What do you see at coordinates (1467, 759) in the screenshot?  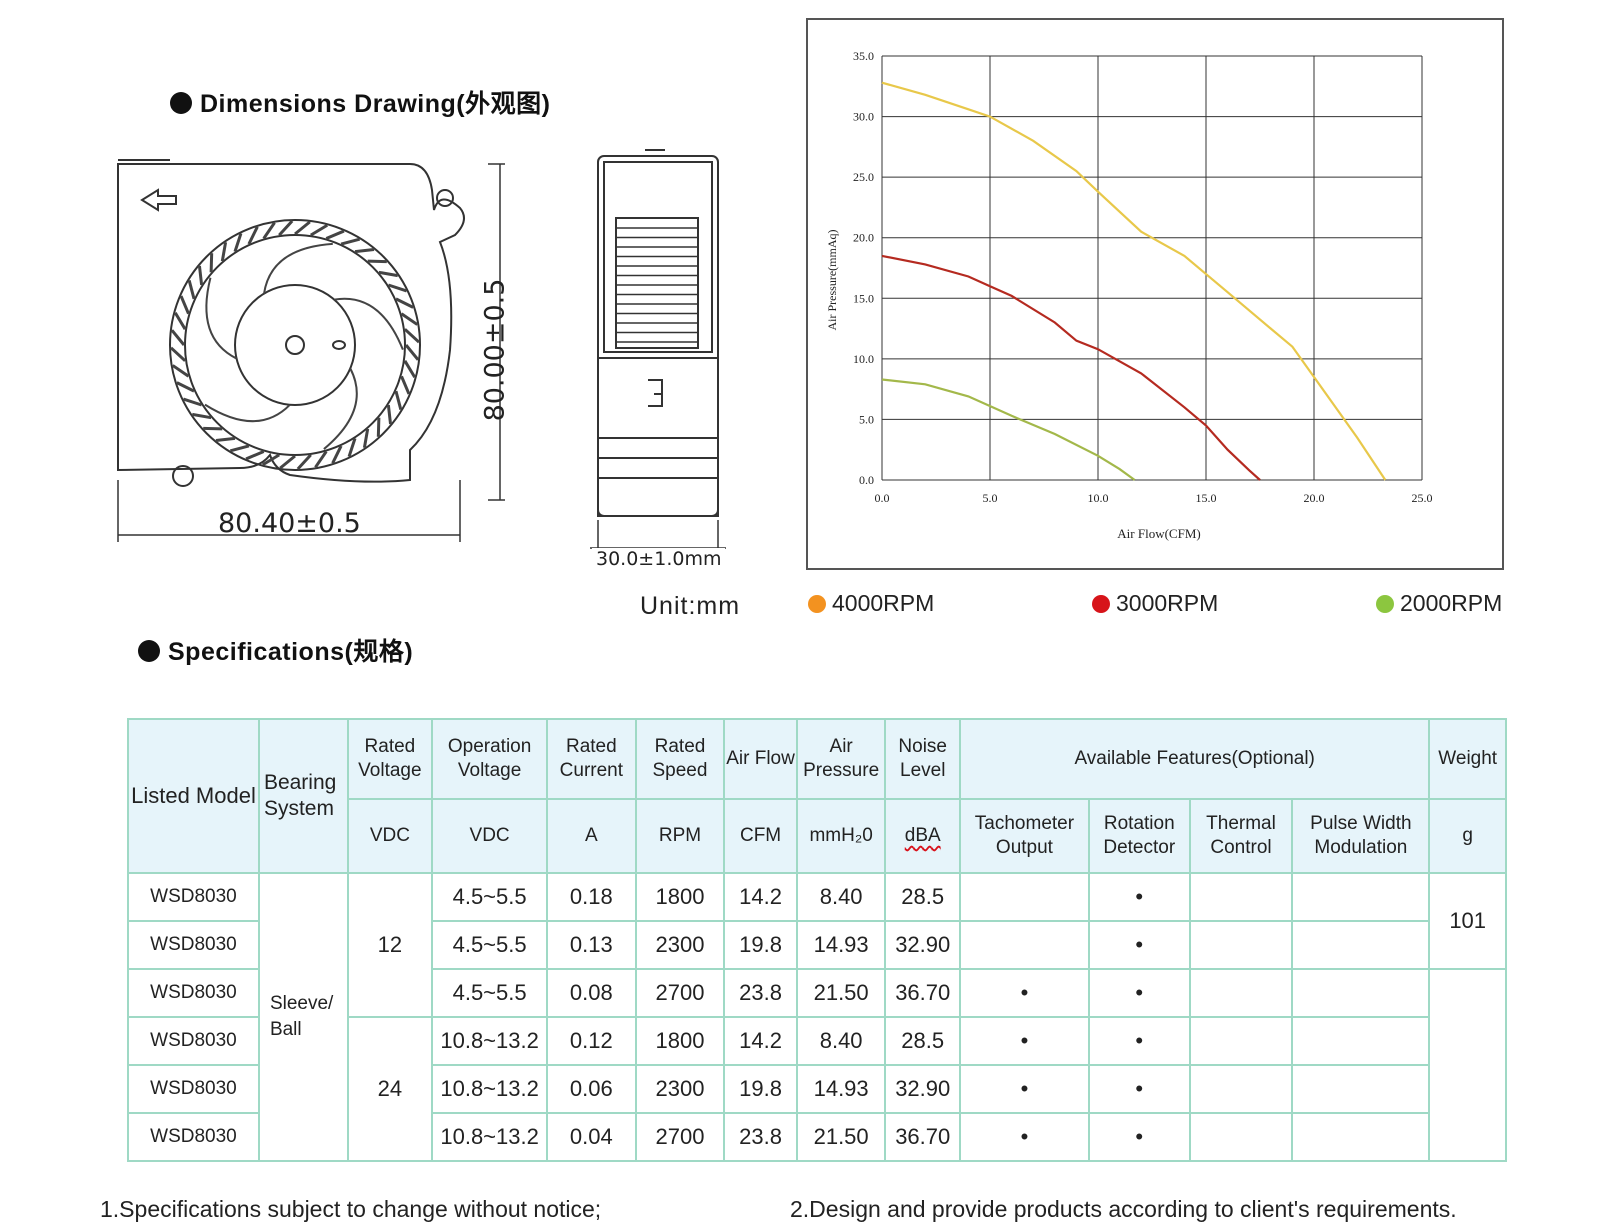 I see `header-weight: Weight` at bounding box center [1467, 759].